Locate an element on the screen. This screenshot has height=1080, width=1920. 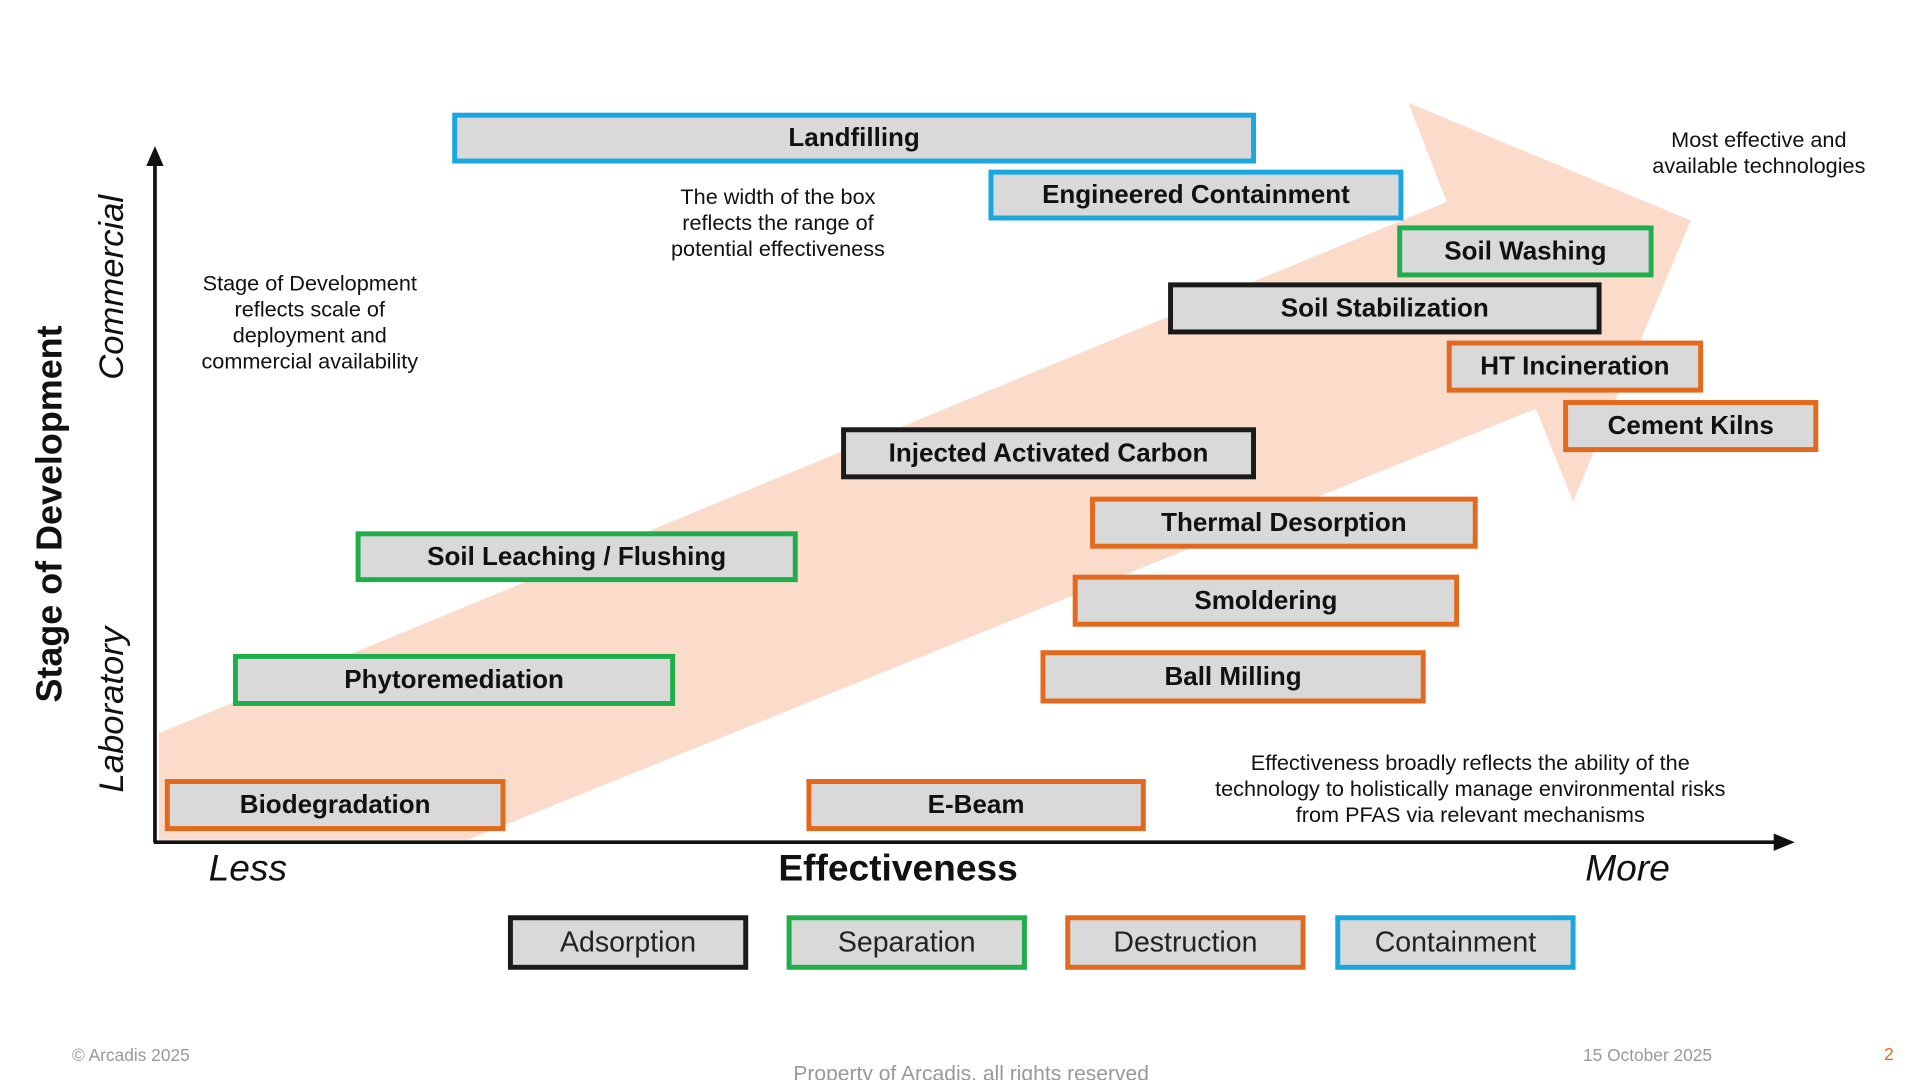
note-line: available technologies is located at coordinates (1758, 165).